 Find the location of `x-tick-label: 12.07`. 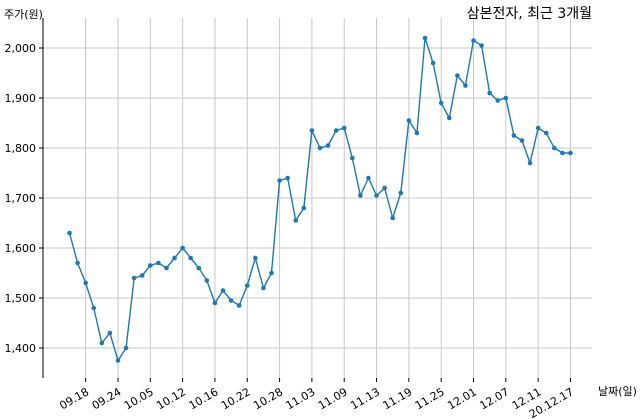

x-tick-label: 12.07 is located at coordinates (495, 398).